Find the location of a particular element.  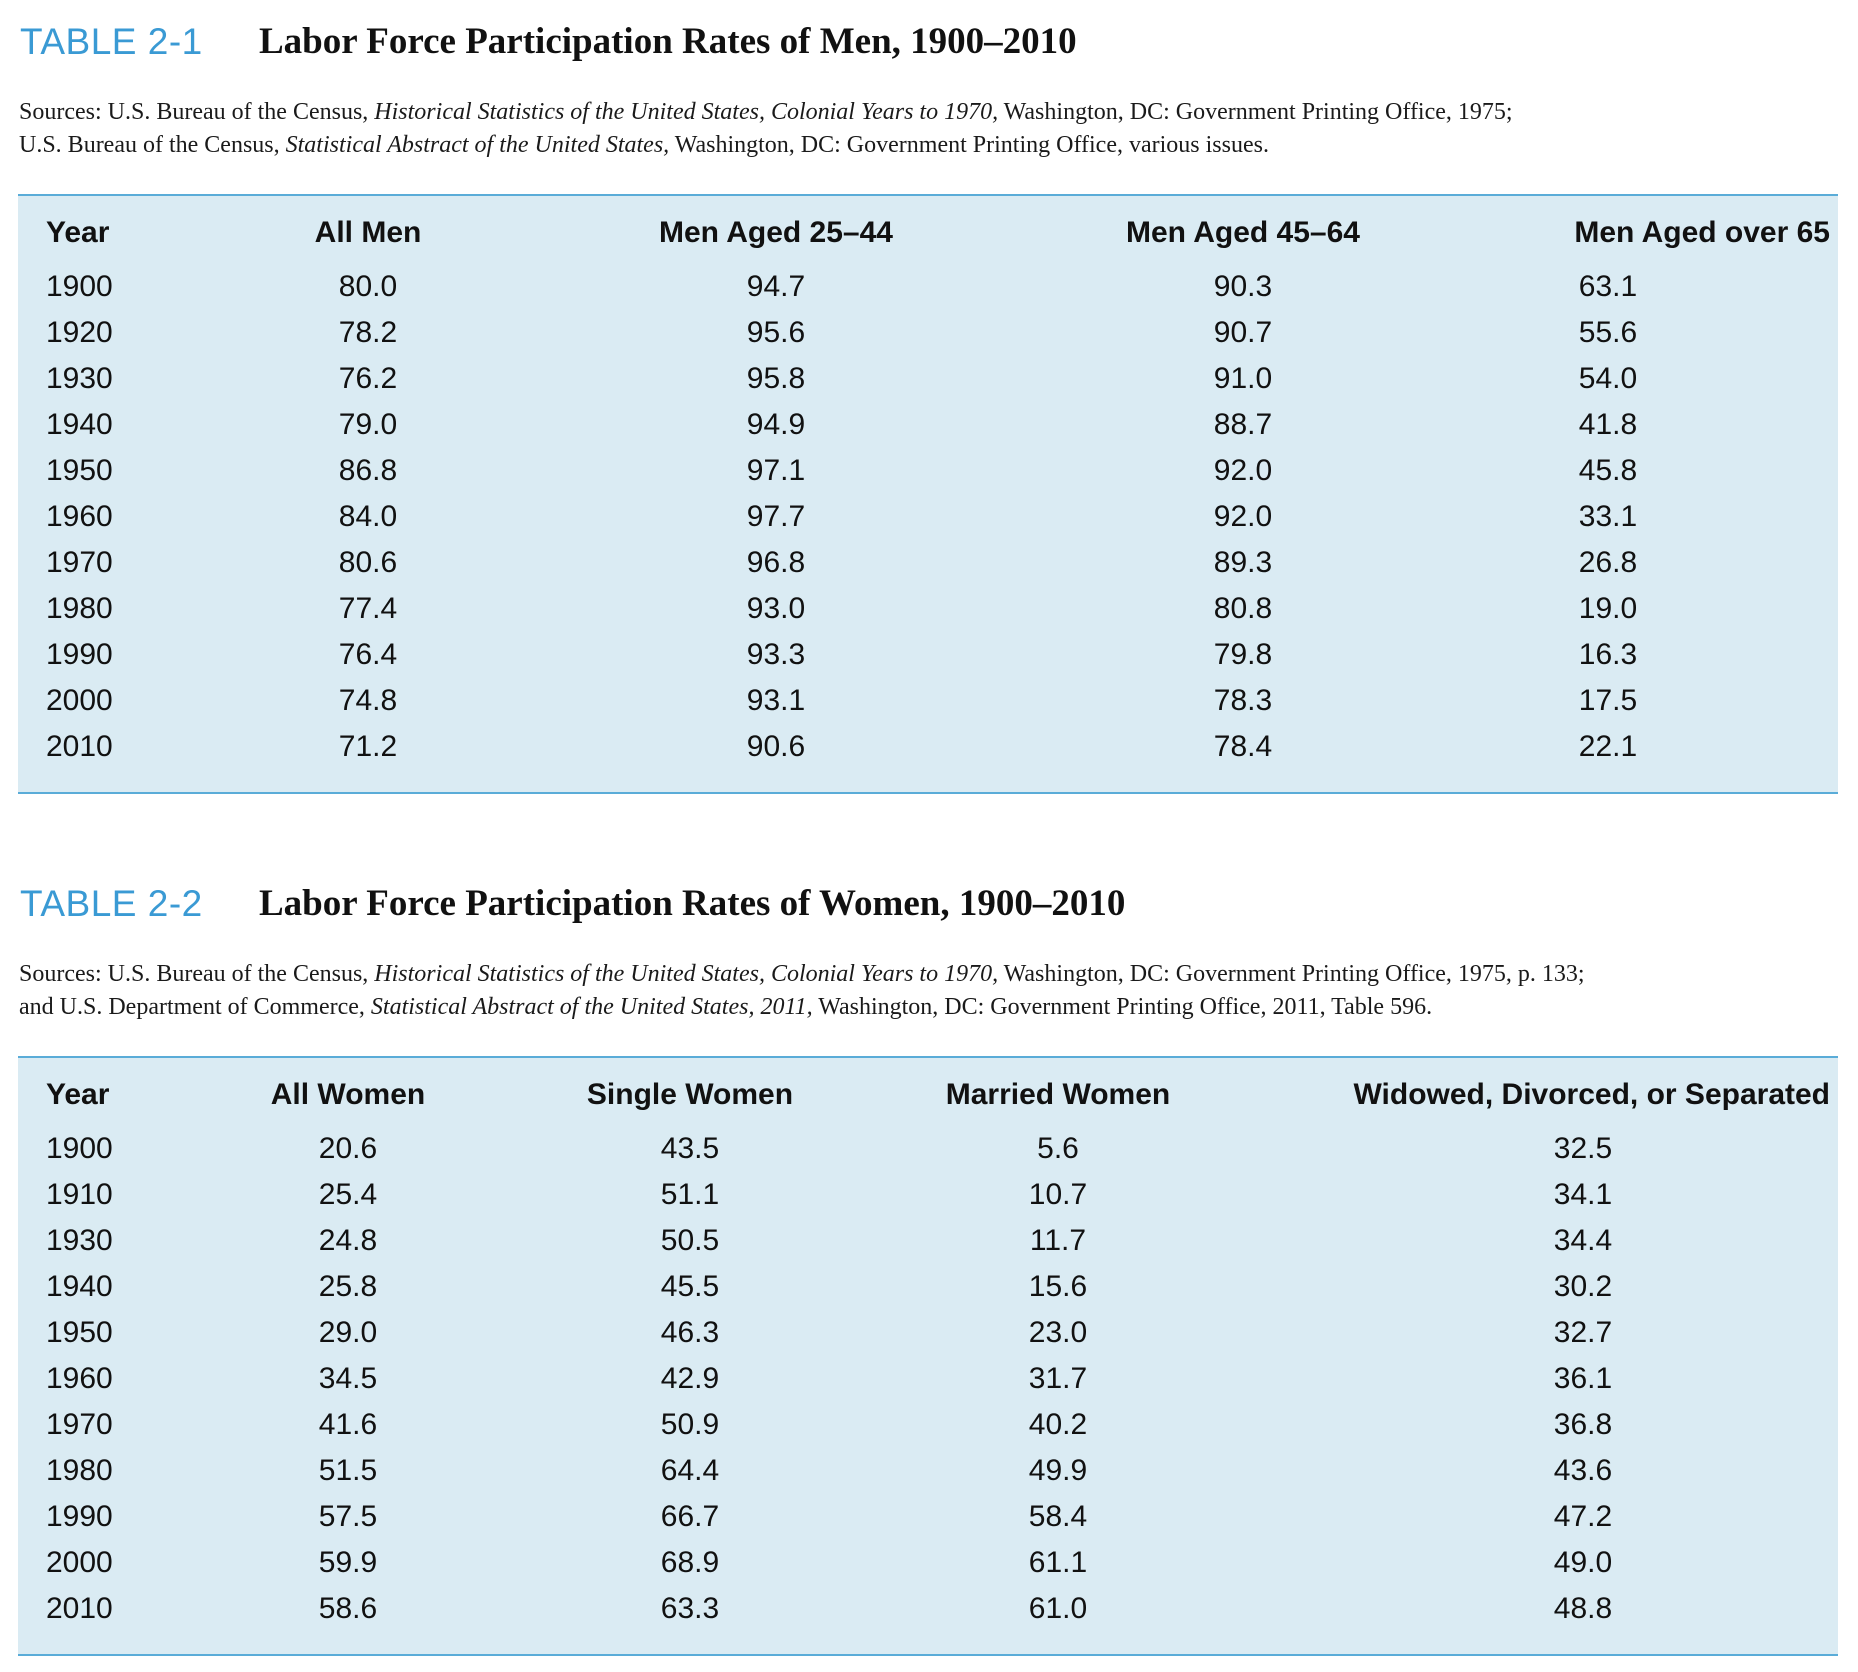

column-header: Men Aged 45–64 is located at coordinates (1243, 232).